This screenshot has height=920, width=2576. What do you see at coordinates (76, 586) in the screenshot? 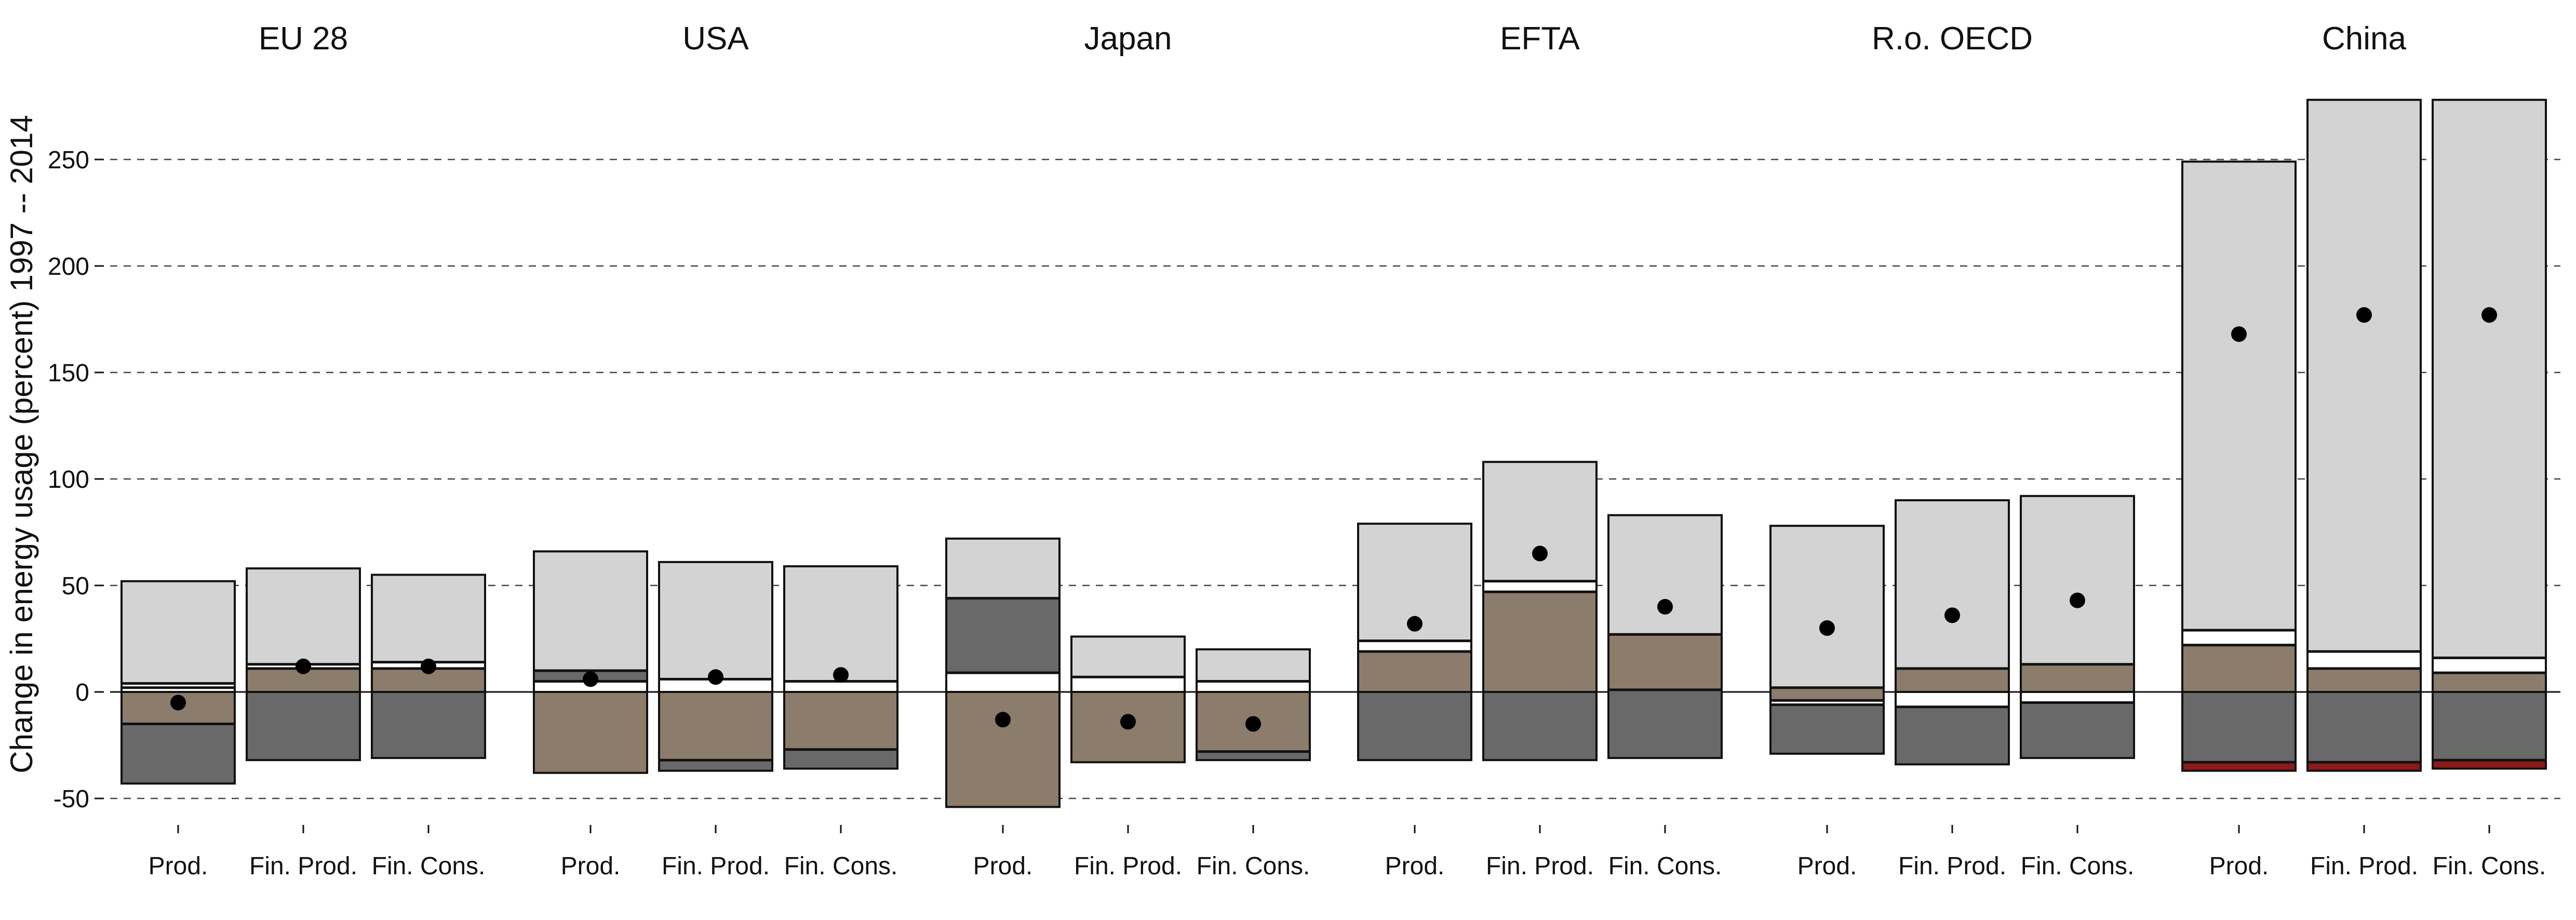
I see `y-tick-label: 50` at bounding box center [76, 586].